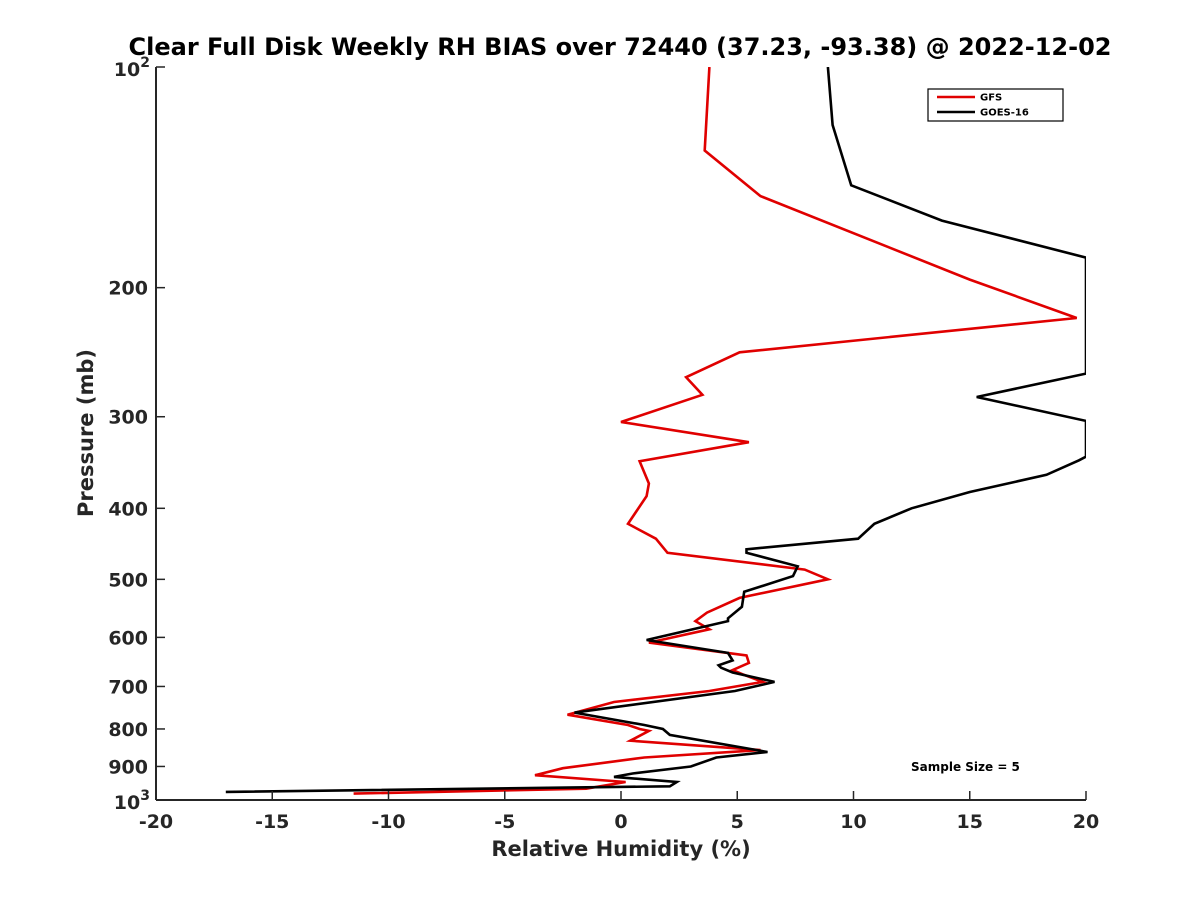 The width and height of the screenshot is (1200, 900). What do you see at coordinates (737, 822) in the screenshot?
I see `x-tick-label: 5` at bounding box center [737, 822].